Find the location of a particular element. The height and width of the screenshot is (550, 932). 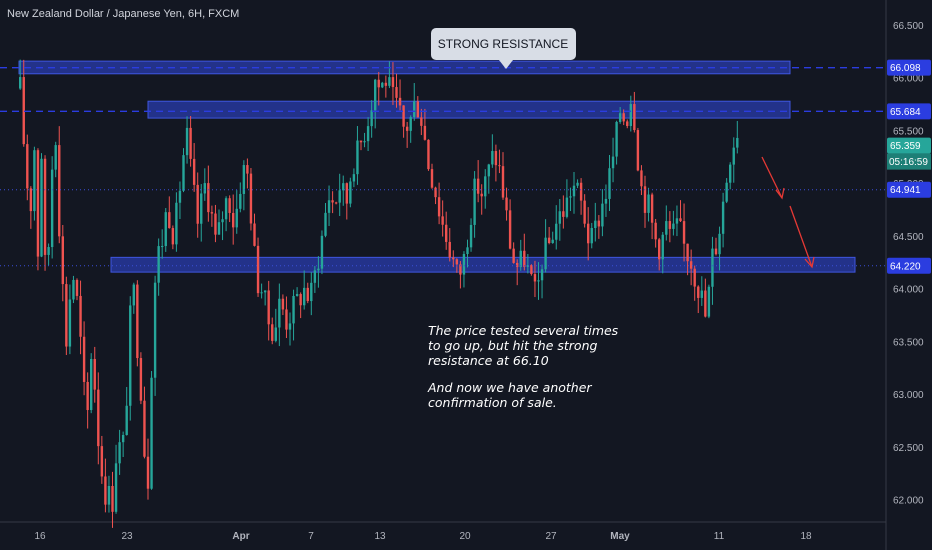

zone-resistance is located at coordinates (469, 109).